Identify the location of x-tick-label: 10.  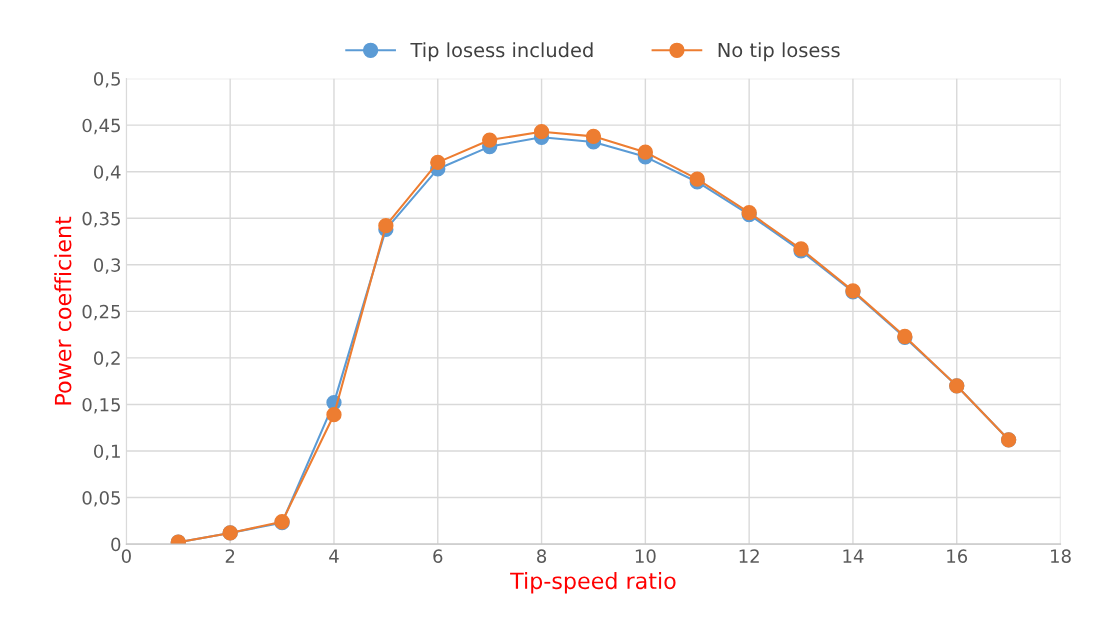
(645, 556).